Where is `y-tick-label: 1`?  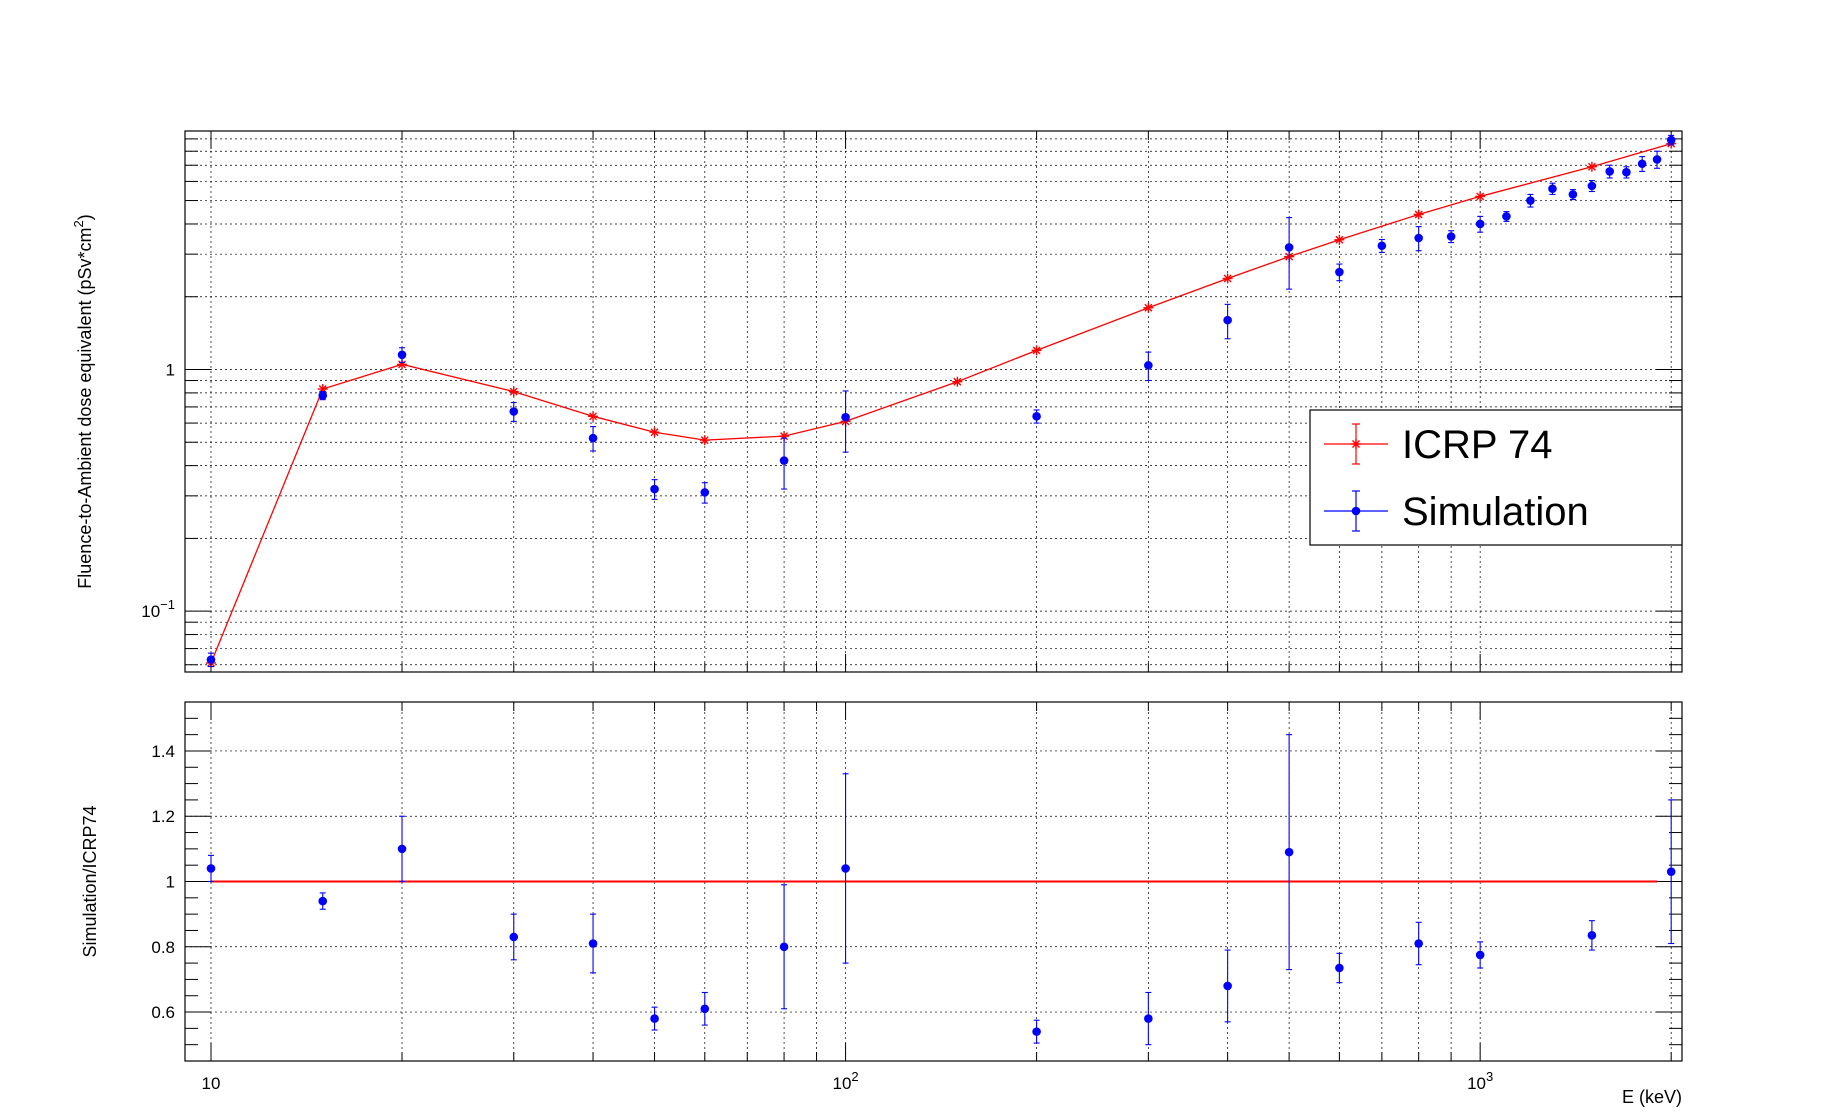 y-tick-label: 1 is located at coordinates (170, 369).